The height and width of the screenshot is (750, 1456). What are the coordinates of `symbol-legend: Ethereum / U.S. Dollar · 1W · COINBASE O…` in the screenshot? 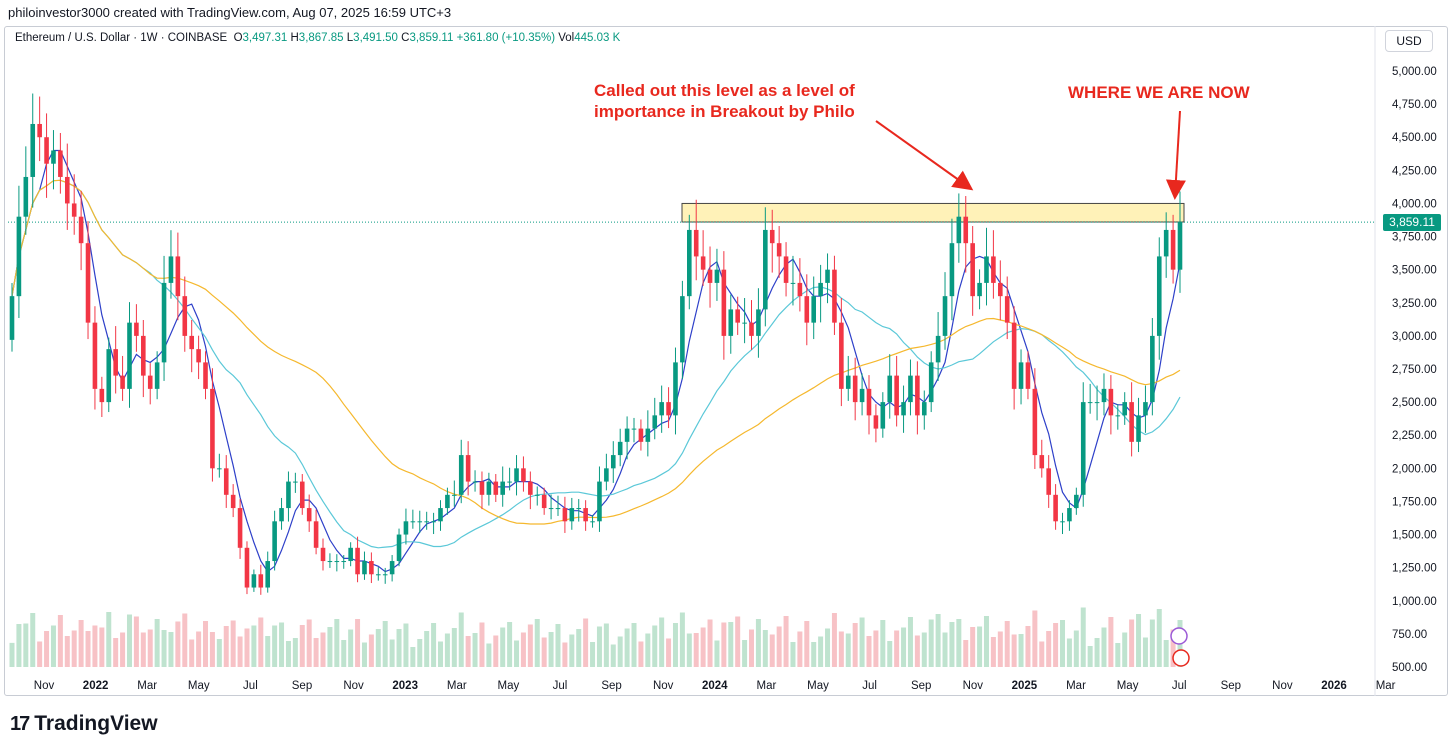 It's located at (317, 38).